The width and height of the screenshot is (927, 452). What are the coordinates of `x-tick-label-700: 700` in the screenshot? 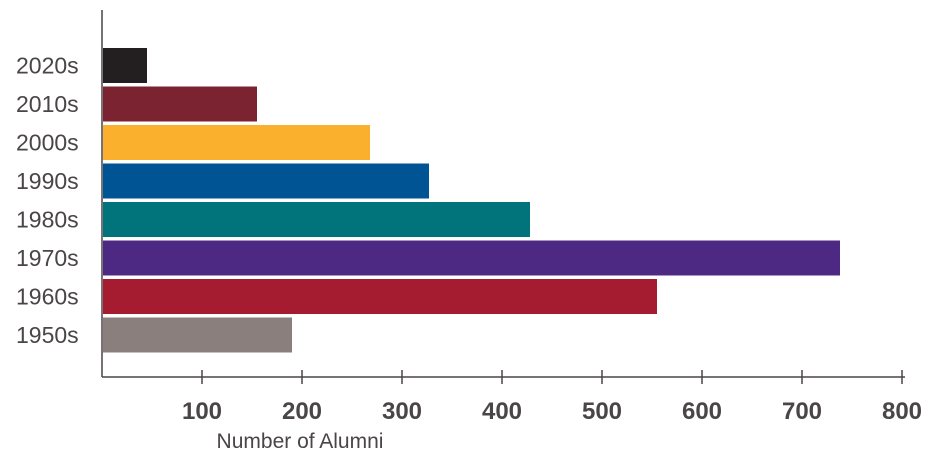 It's located at (802, 411).